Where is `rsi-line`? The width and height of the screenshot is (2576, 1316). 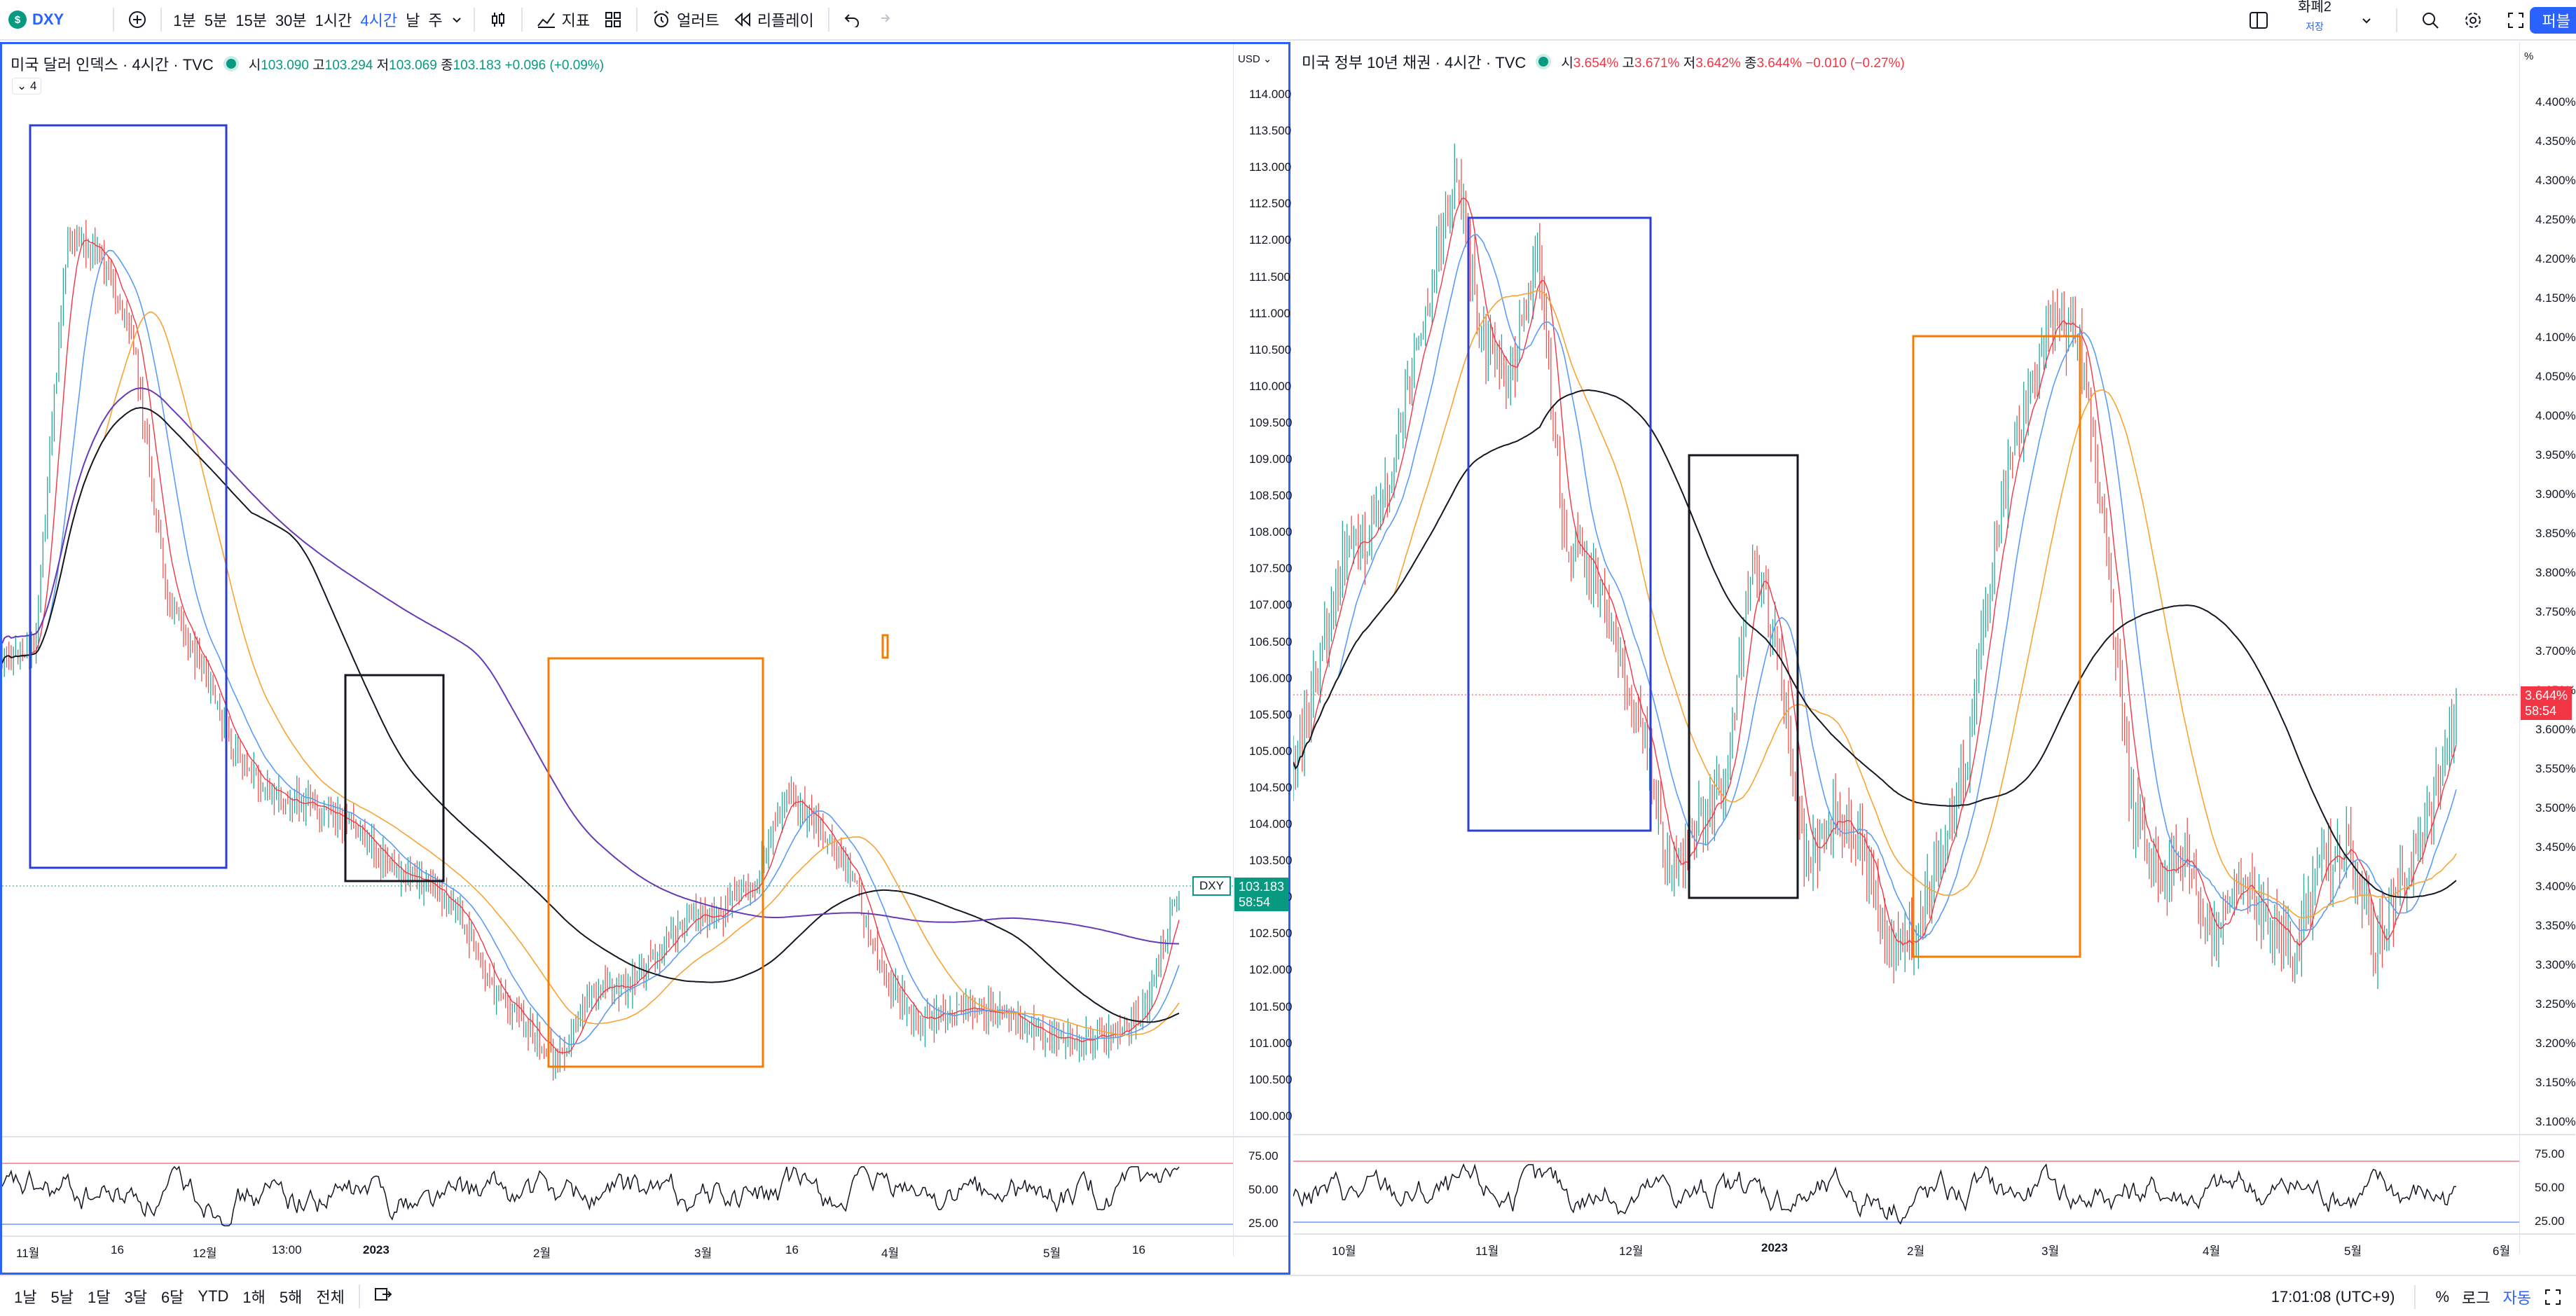
rsi-line is located at coordinates (591, 1195).